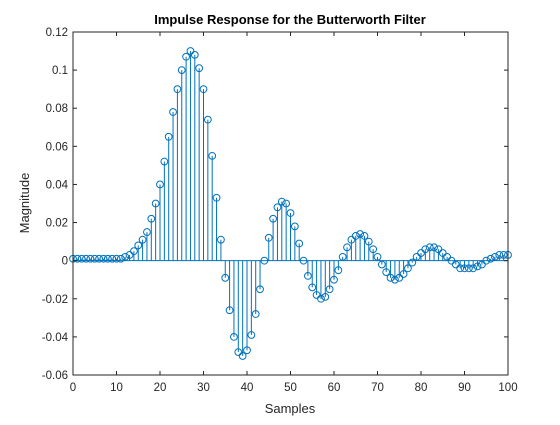  What do you see at coordinates (57, 109) in the screenshot?
I see `y-tick-label: 0.08` at bounding box center [57, 109].